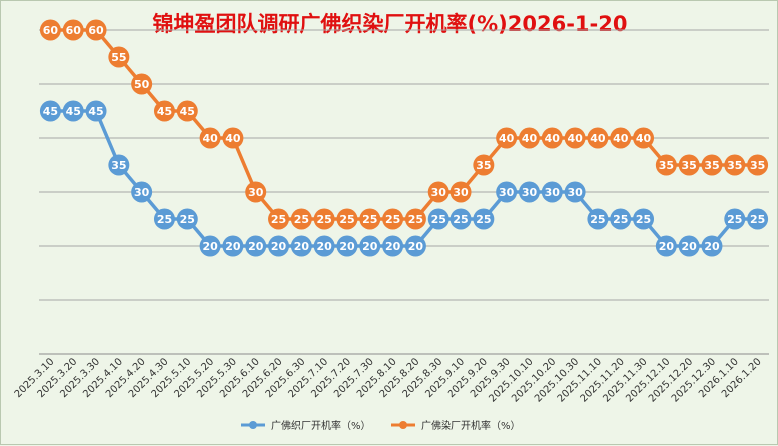  I want to click on legend-item-1: 广佛染厂开机率（%）, so click(456, 425).